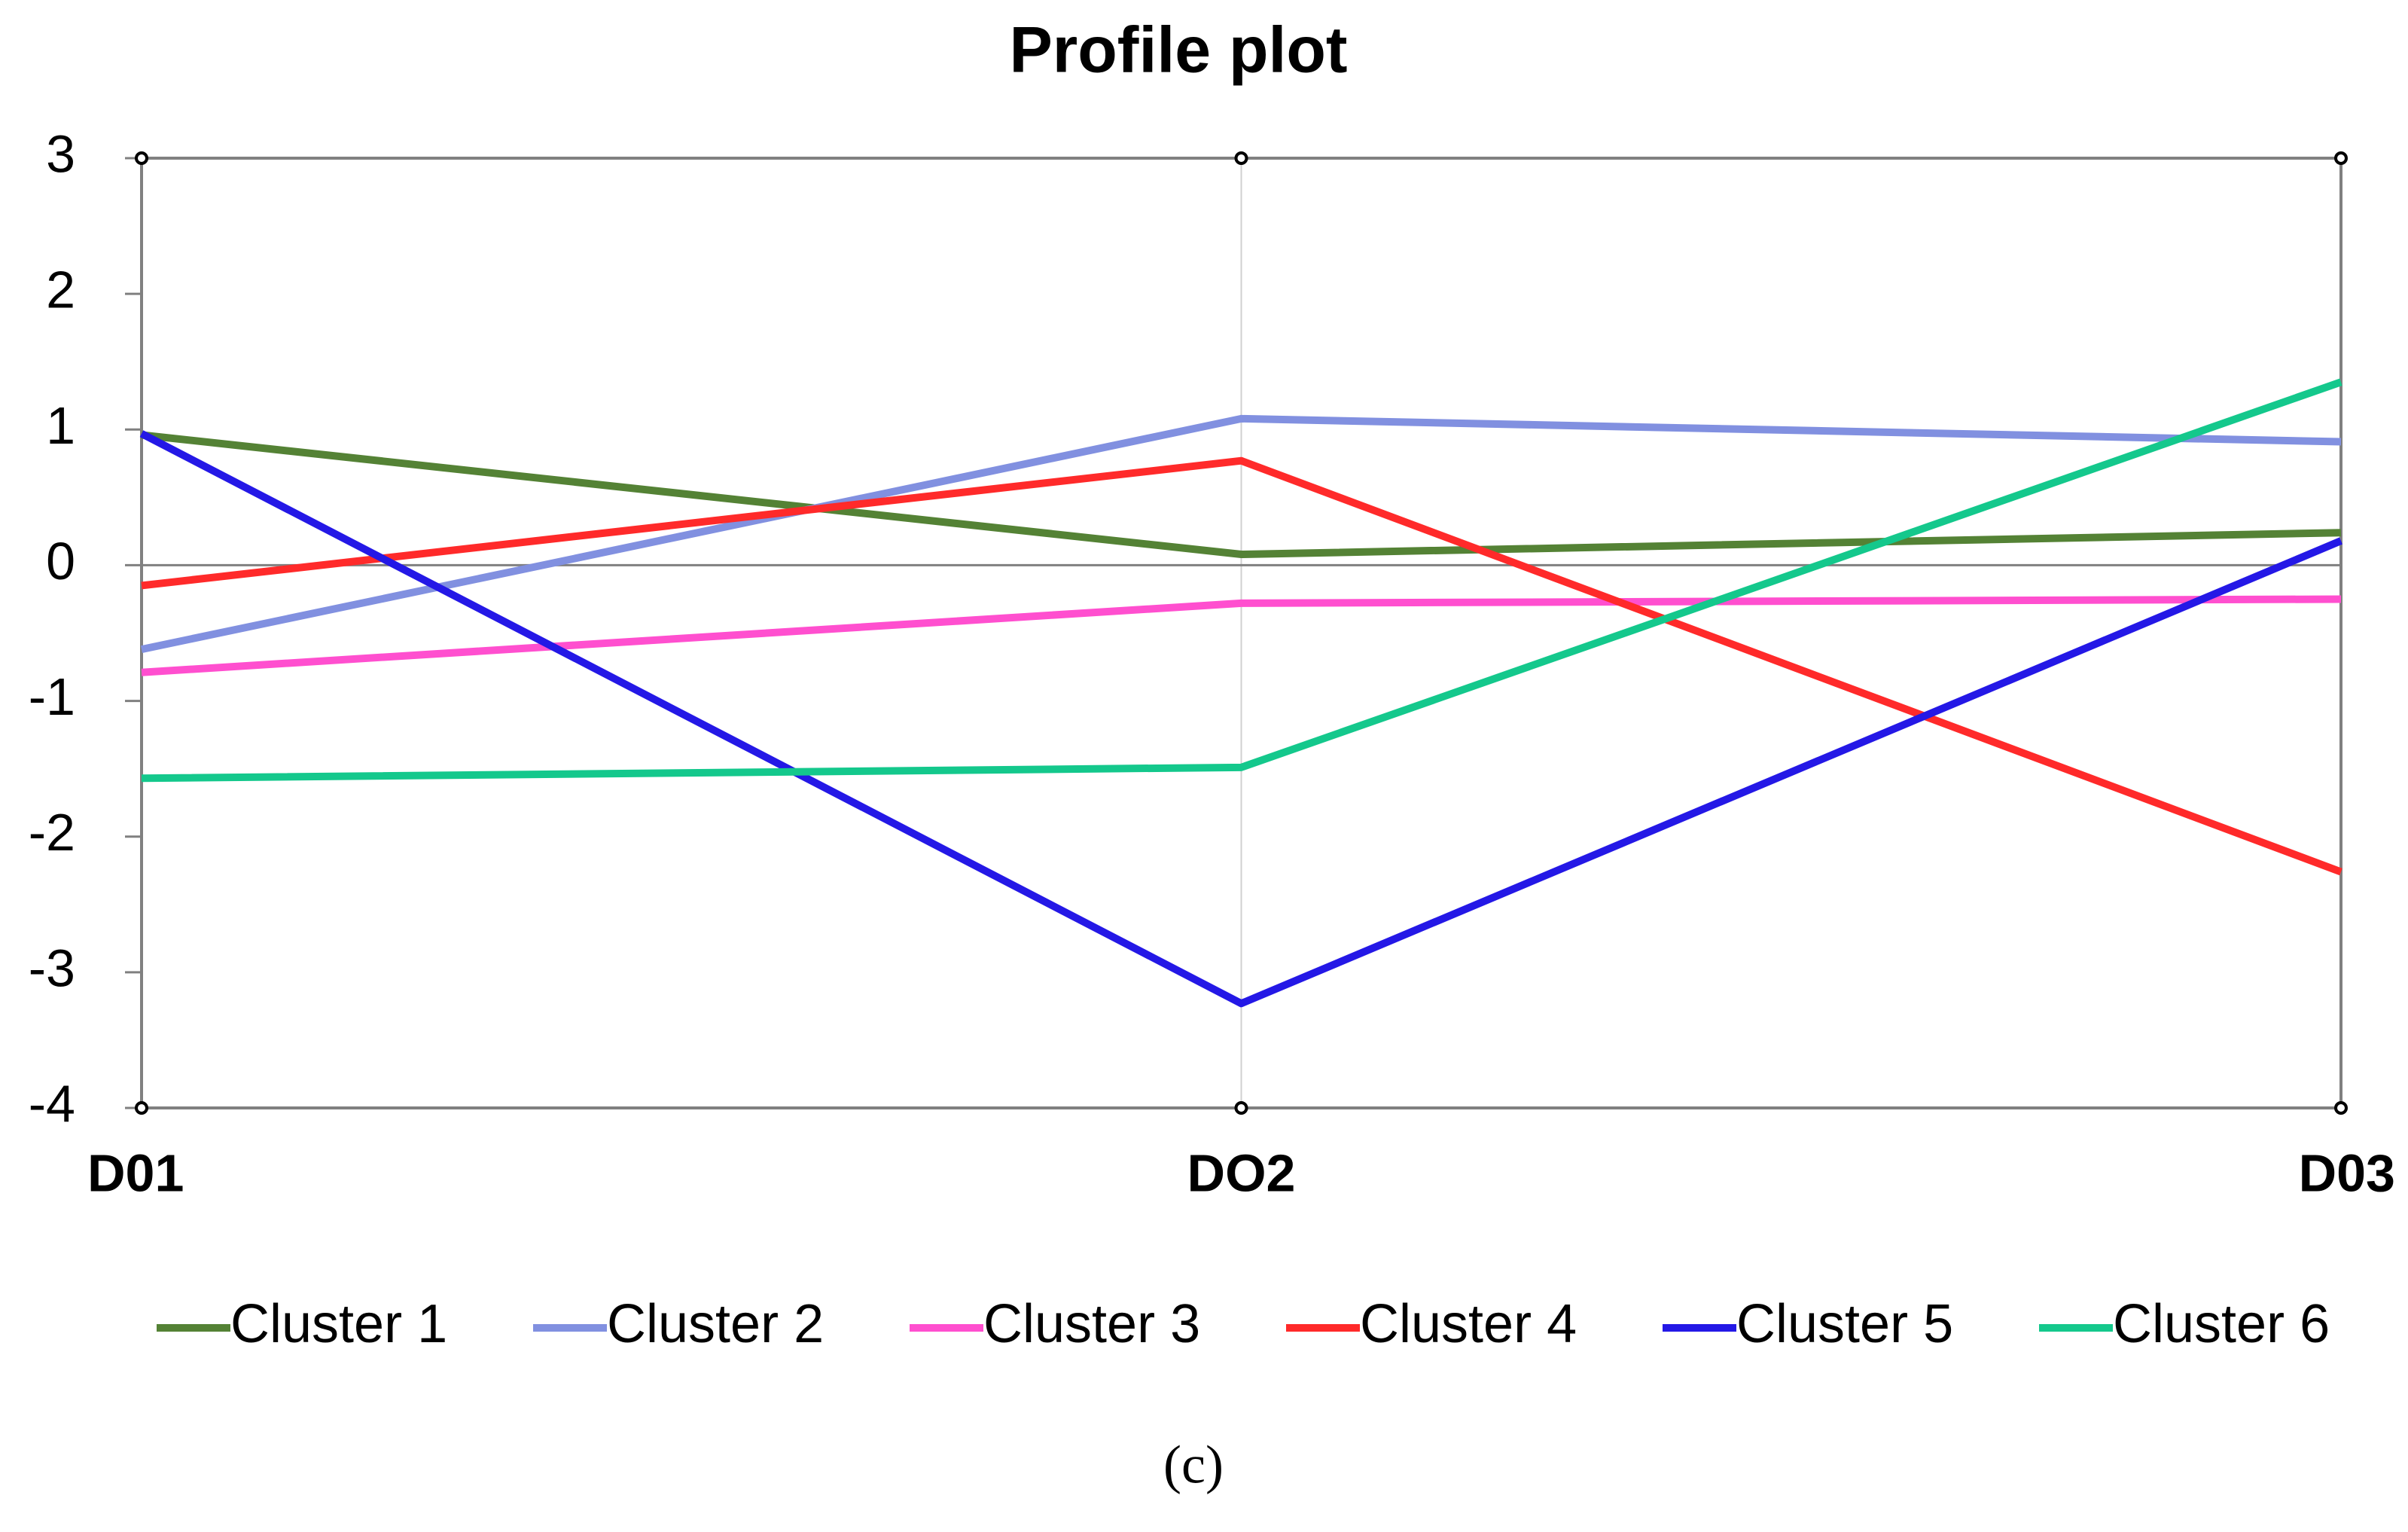 The width and height of the screenshot is (2408, 1532). Describe the element at coordinates (60, 153) in the screenshot. I see `y-tick-label: 3` at that location.